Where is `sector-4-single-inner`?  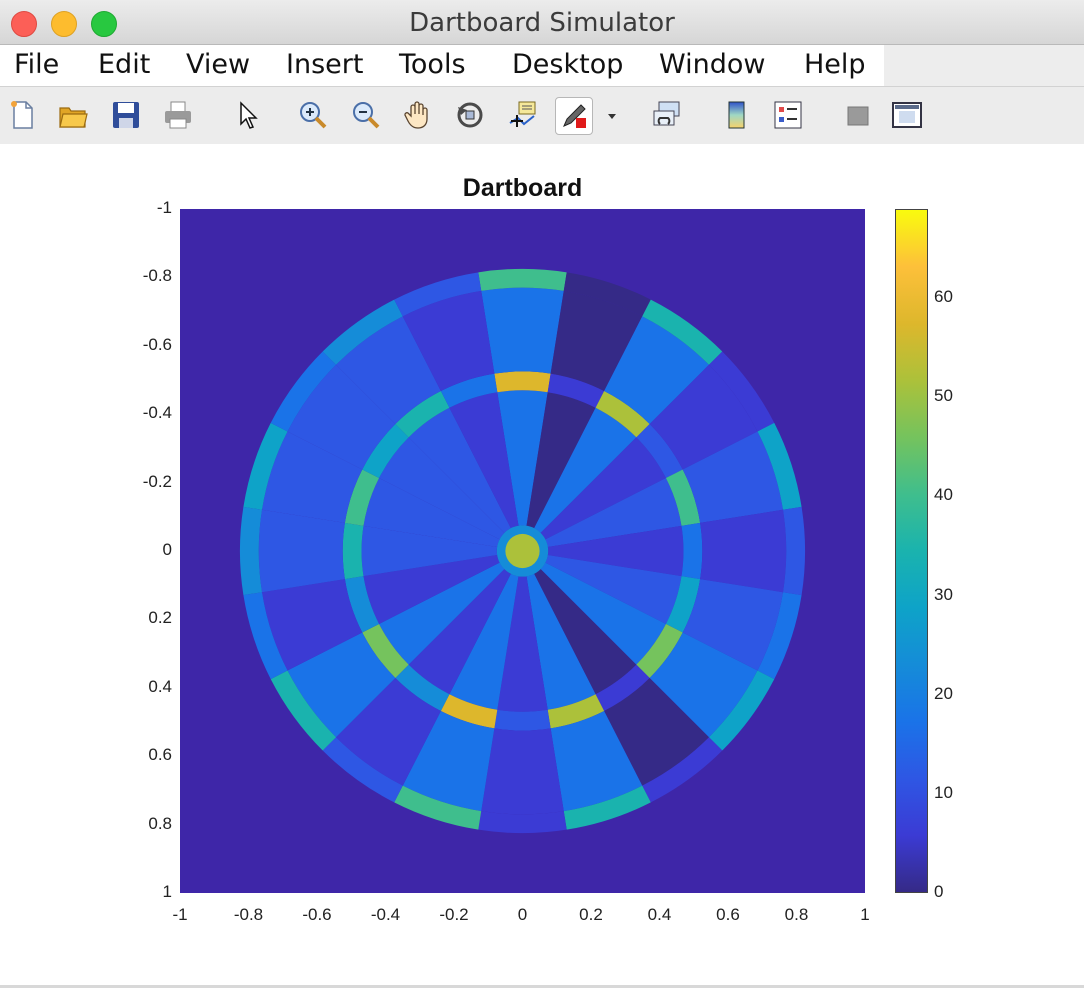 sector-4-single-inner is located at coordinates (603, 488).